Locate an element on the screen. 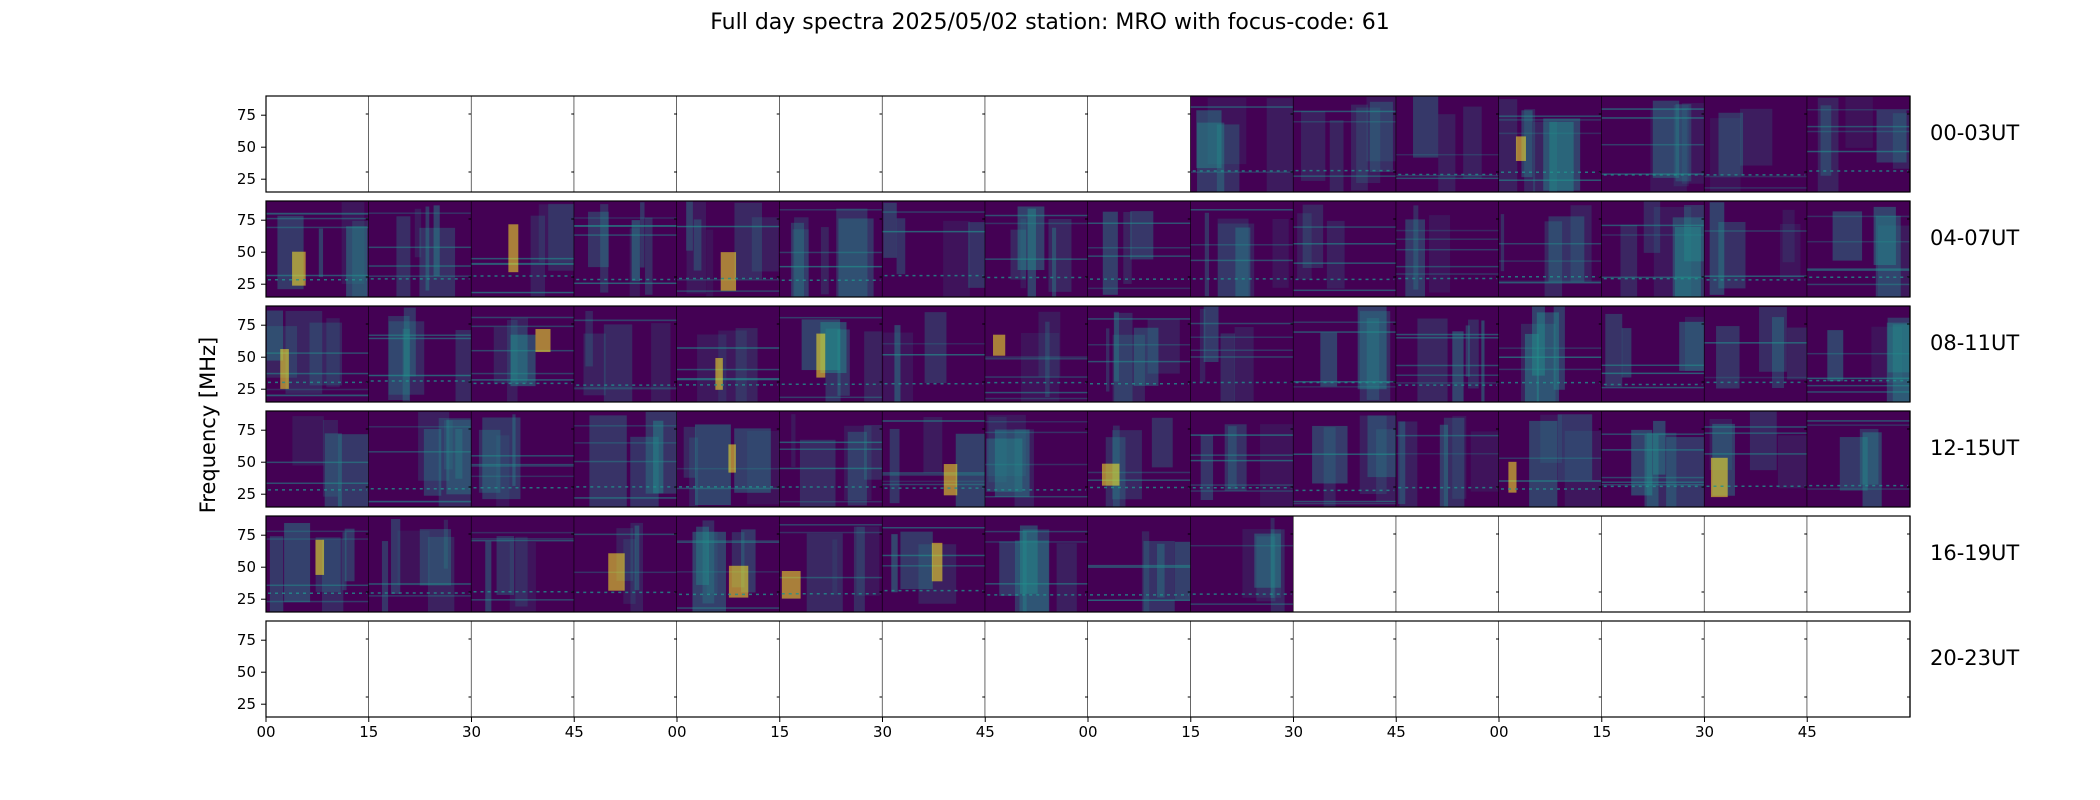 The image size is (2100, 800). row-label: 00-03UT is located at coordinates (1974, 133).